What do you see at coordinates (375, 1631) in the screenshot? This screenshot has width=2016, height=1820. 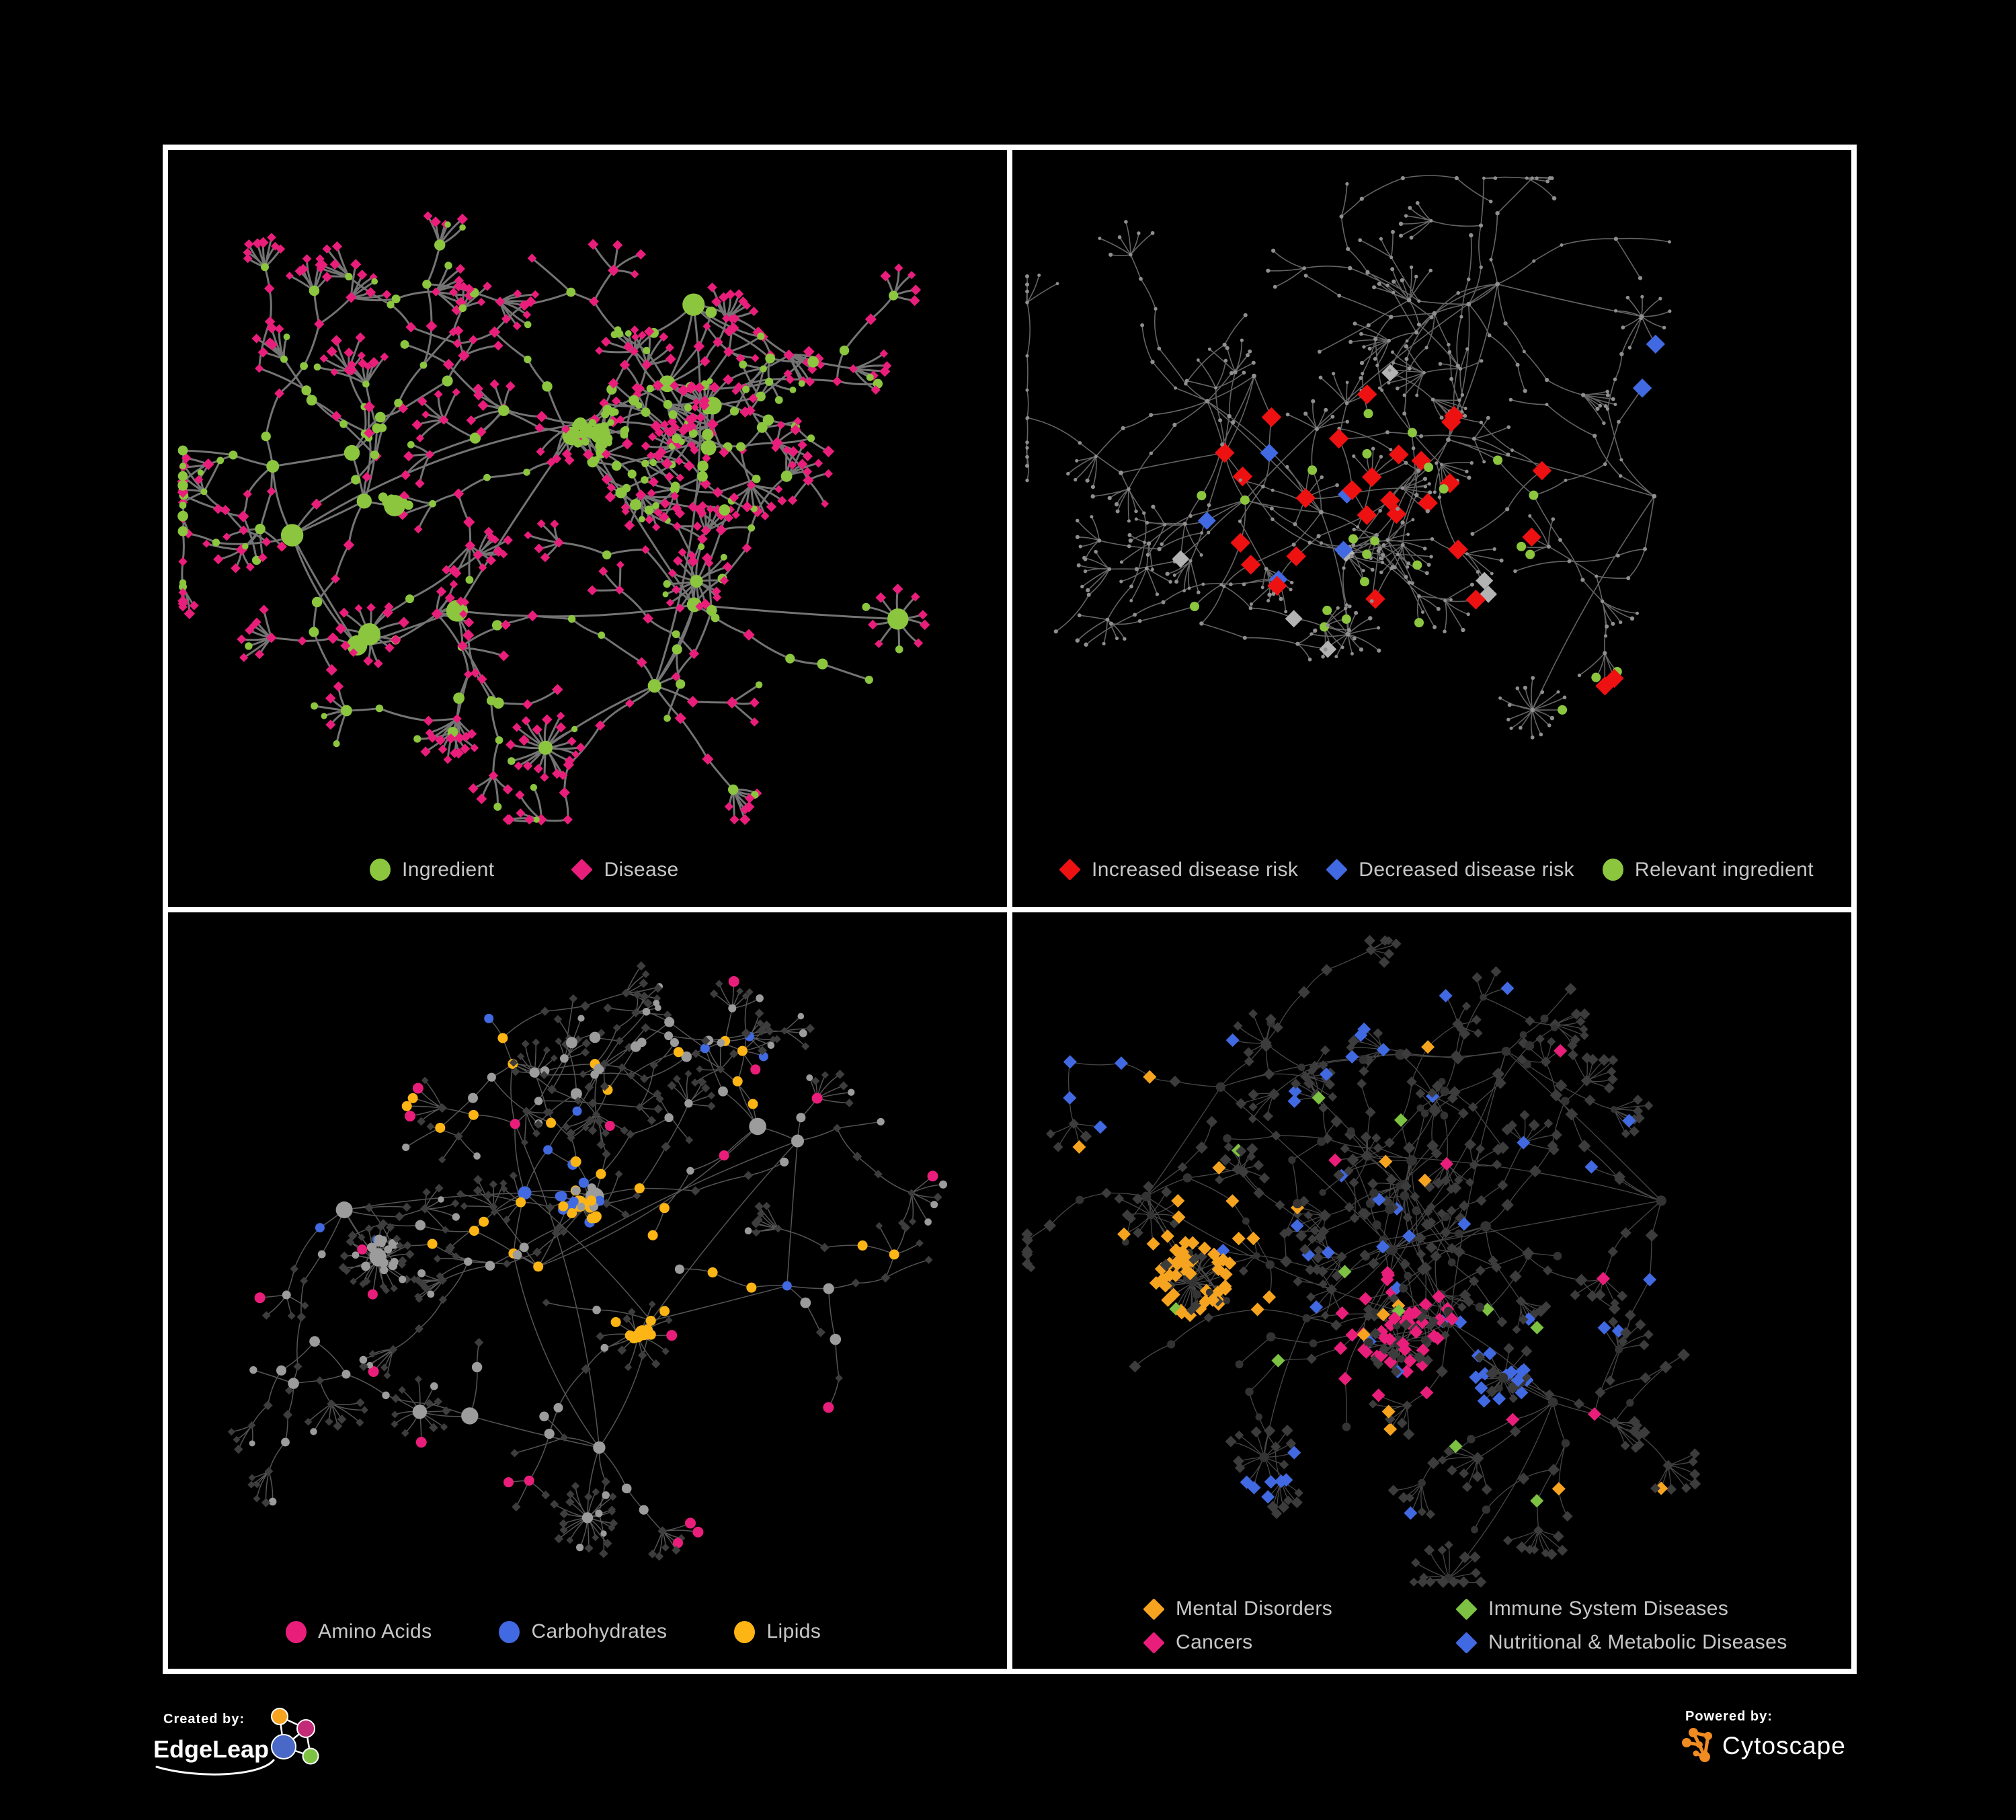 I see `legend-label: Amino Acids` at bounding box center [375, 1631].